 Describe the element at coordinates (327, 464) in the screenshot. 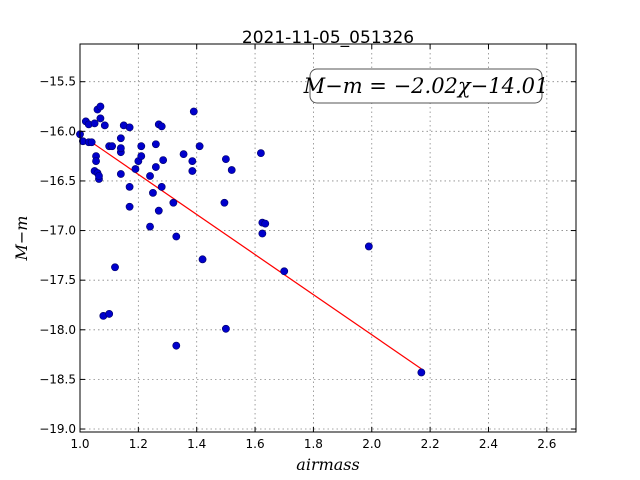

I see `x-axis-label: airmass` at that location.